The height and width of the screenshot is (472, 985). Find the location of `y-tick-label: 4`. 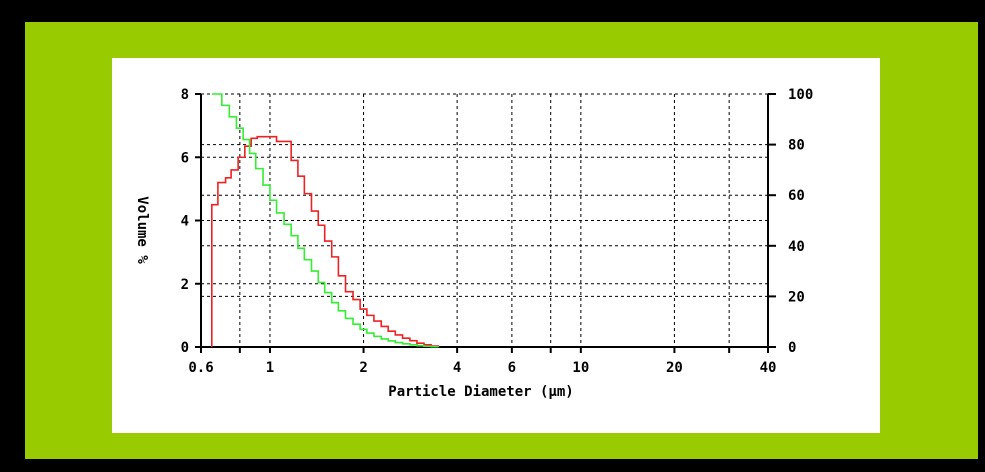

y-tick-label: 4 is located at coordinates (185, 222).